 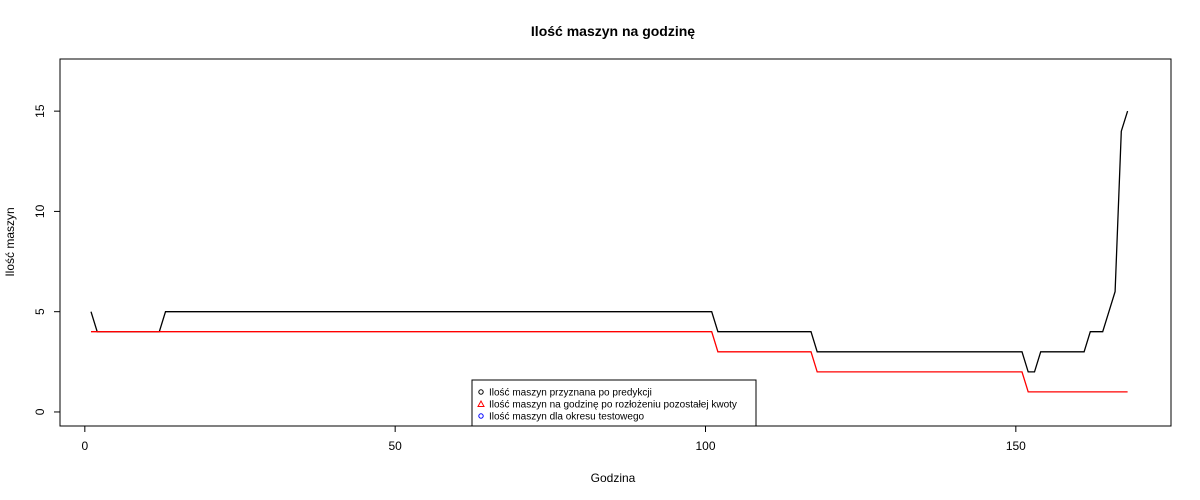 What do you see at coordinates (40, 411) in the screenshot?
I see `y-tick-label: 0` at bounding box center [40, 411].